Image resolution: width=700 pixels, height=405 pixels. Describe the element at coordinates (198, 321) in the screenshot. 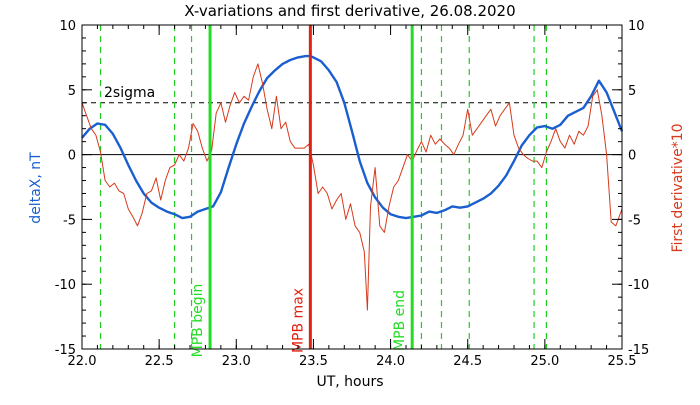

I see `marker-label: MPB begin` at that location.